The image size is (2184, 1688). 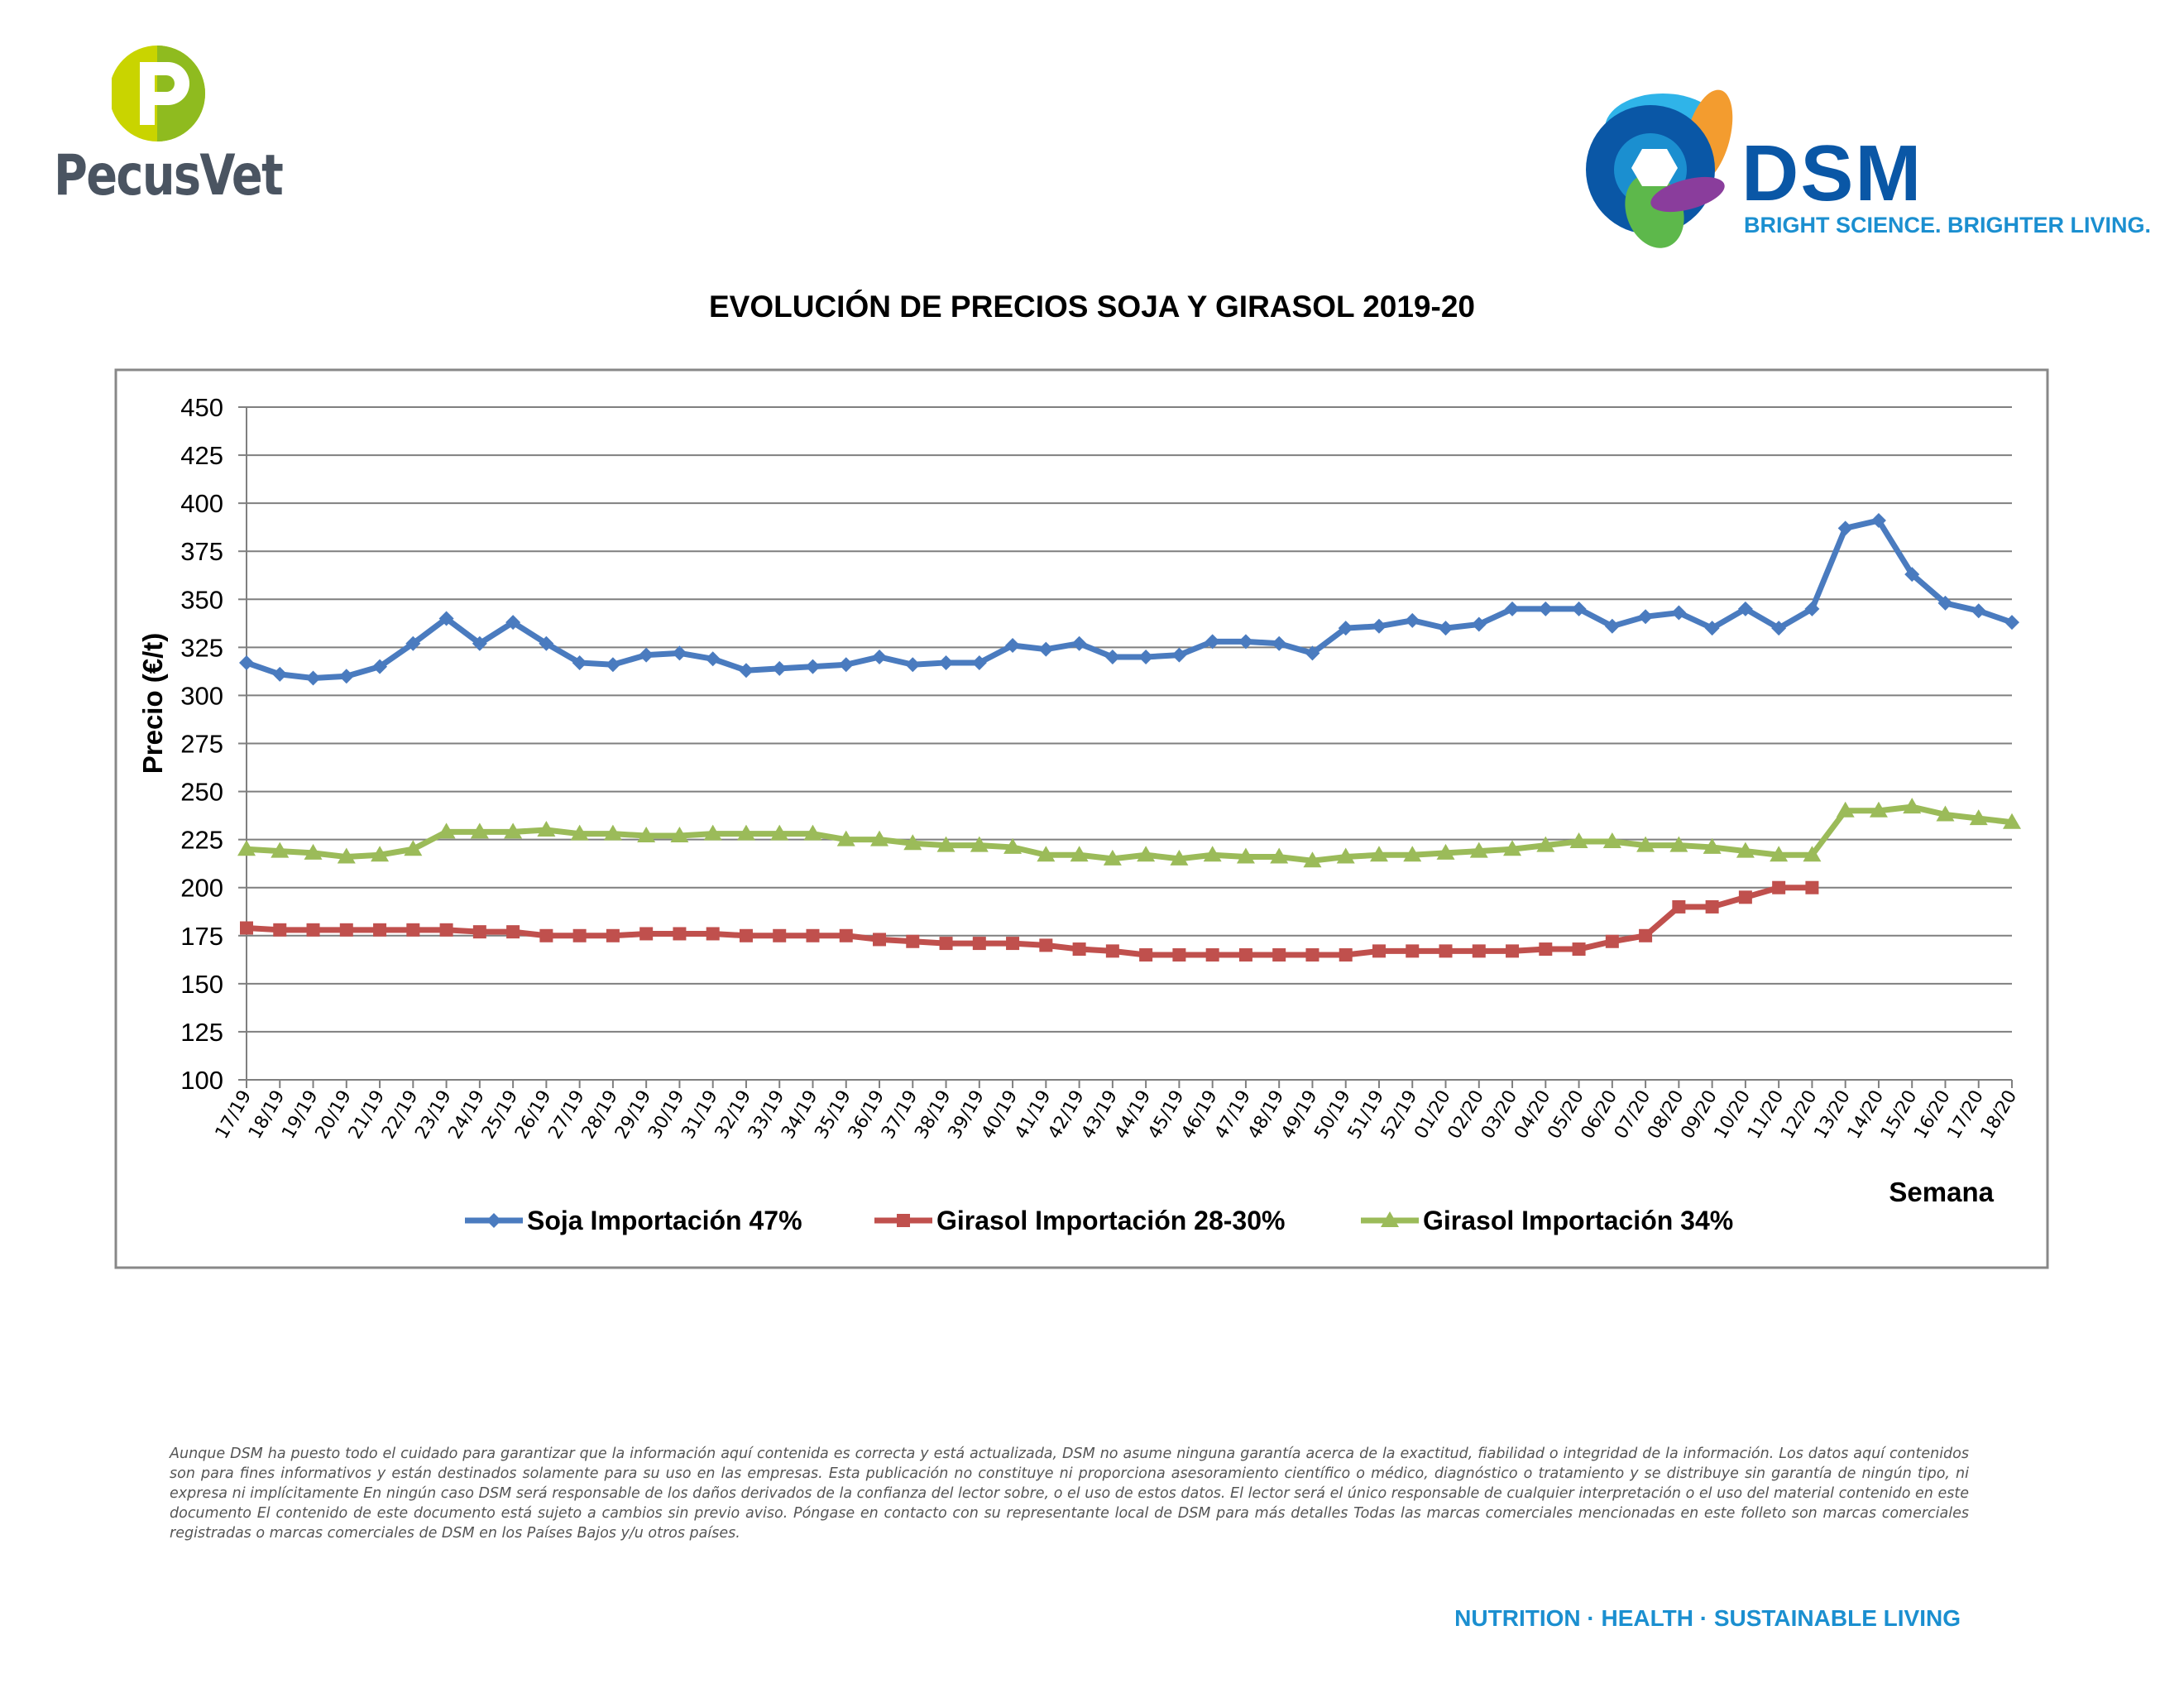 What do you see at coordinates (152, 703) in the screenshot?
I see `y-axis-label: Precio (€/t)` at bounding box center [152, 703].